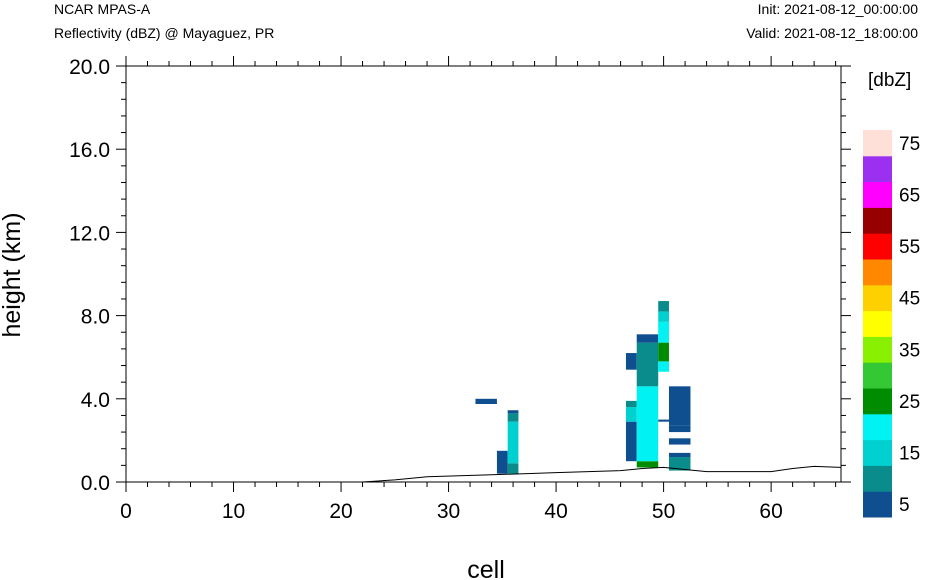  What do you see at coordinates (909, 325) in the screenshot?
I see `colorbar-labels: 5 15 25 35 45 55 65 75` at bounding box center [909, 325].